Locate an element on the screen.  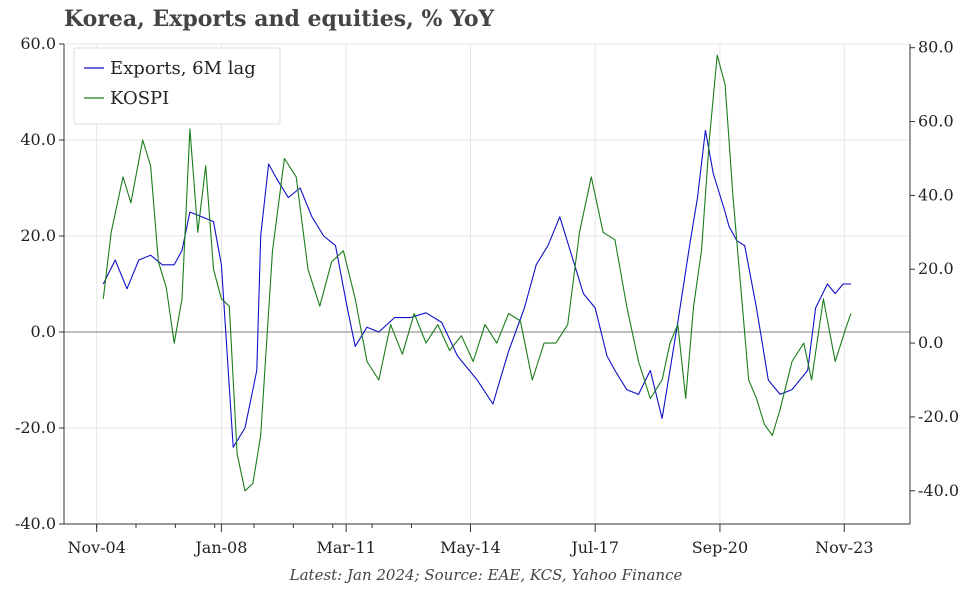
y-left-tick-label: -40.0 is located at coordinates (35, 523).